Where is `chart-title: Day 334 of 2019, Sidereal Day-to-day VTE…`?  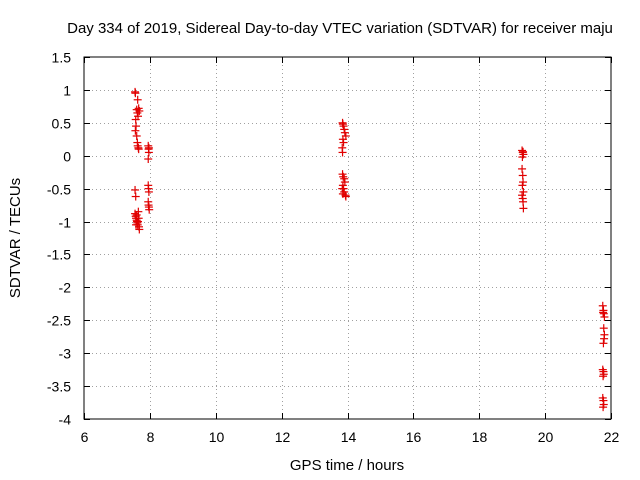 chart-title: Day 334 of 2019, Sidereal Day-to-day VTE… is located at coordinates (340, 28).